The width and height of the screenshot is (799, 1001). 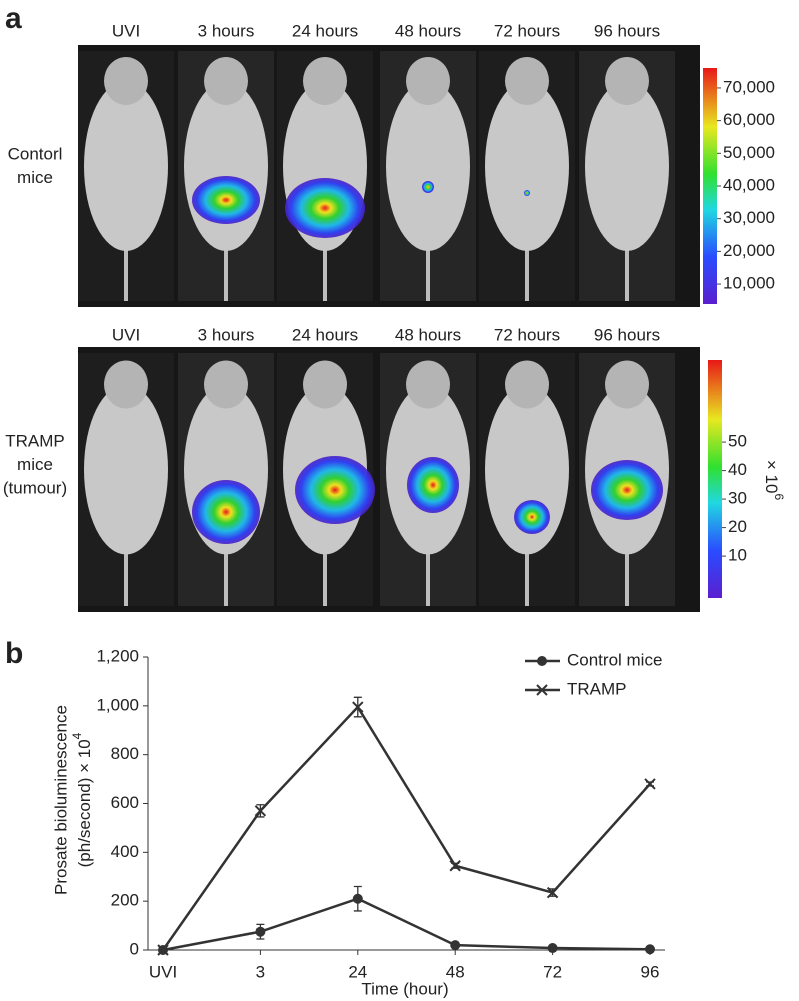 What do you see at coordinates (77, 735) in the screenshot?
I see `y-label-exponent: 4` at bounding box center [77, 735].